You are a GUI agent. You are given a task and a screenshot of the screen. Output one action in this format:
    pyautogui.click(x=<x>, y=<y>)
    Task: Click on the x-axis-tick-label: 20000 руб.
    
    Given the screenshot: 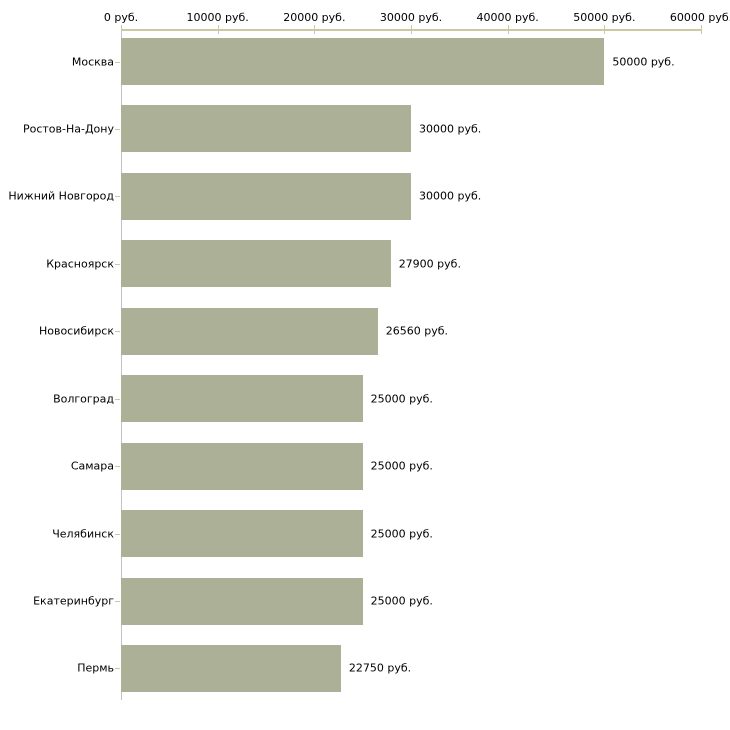 What is the action you would take?
    pyautogui.click(x=314, y=17)
    